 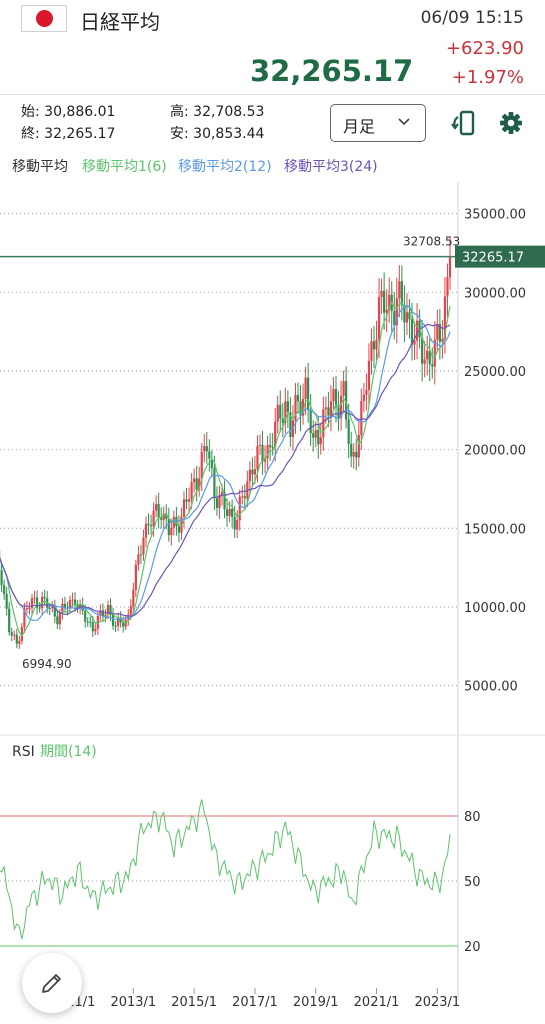 I want to click on y-tick-label: 30000.00, so click(x=495, y=293).